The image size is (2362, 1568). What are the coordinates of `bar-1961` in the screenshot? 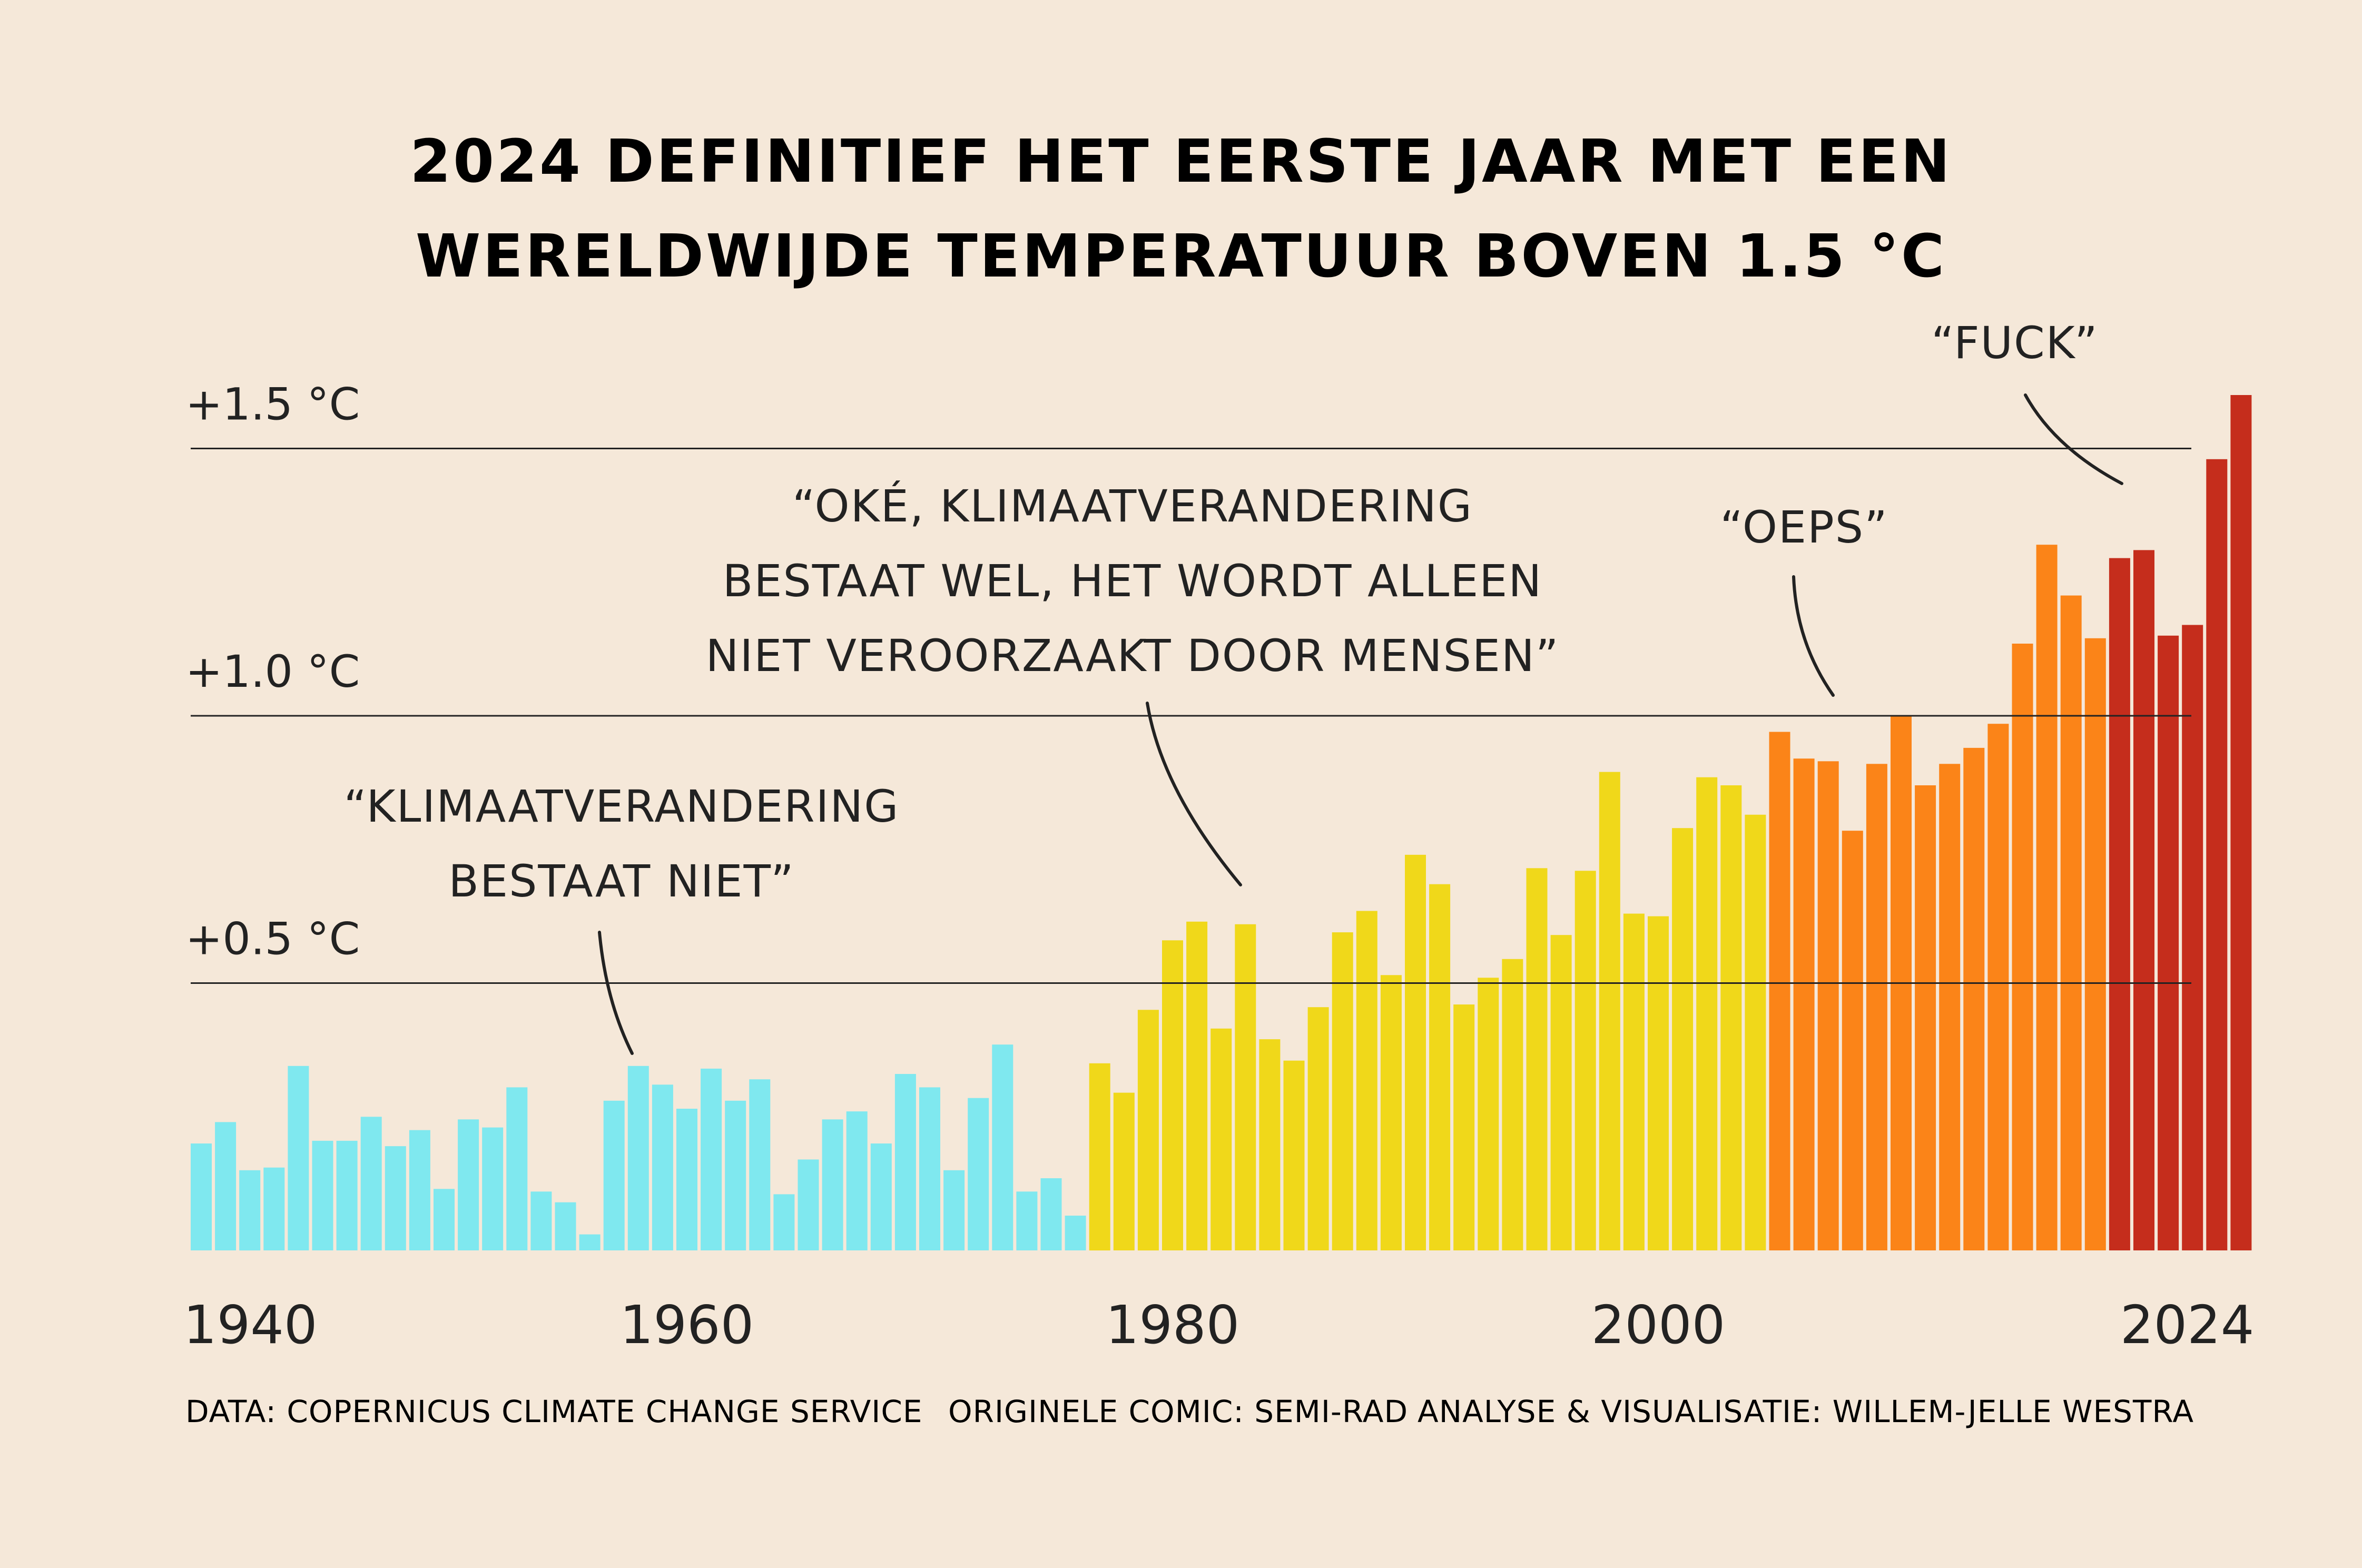 It's located at (711, 1159).